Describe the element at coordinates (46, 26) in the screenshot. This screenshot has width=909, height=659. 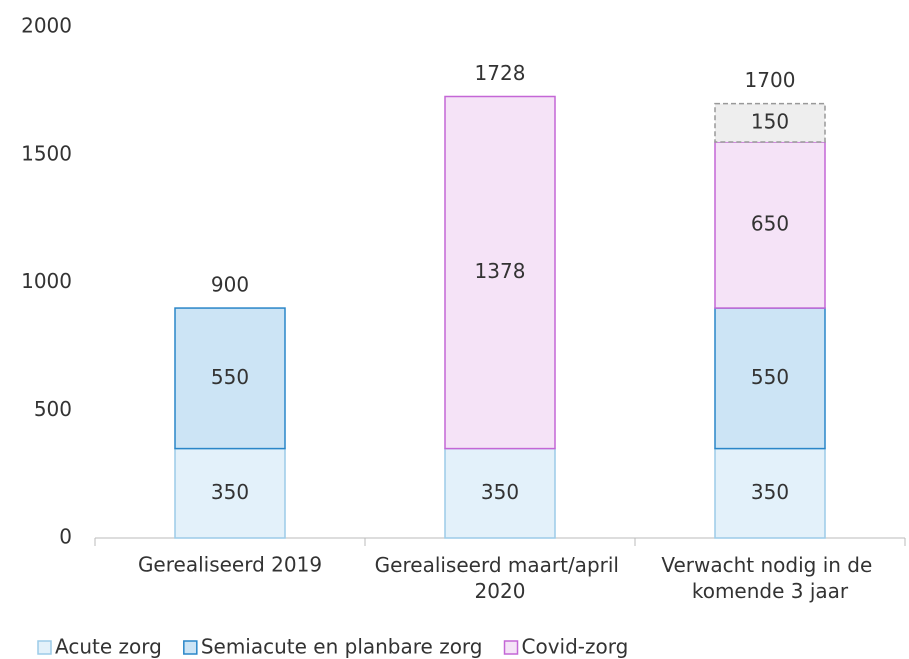
I see `y-tick-label: 2000` at that location.